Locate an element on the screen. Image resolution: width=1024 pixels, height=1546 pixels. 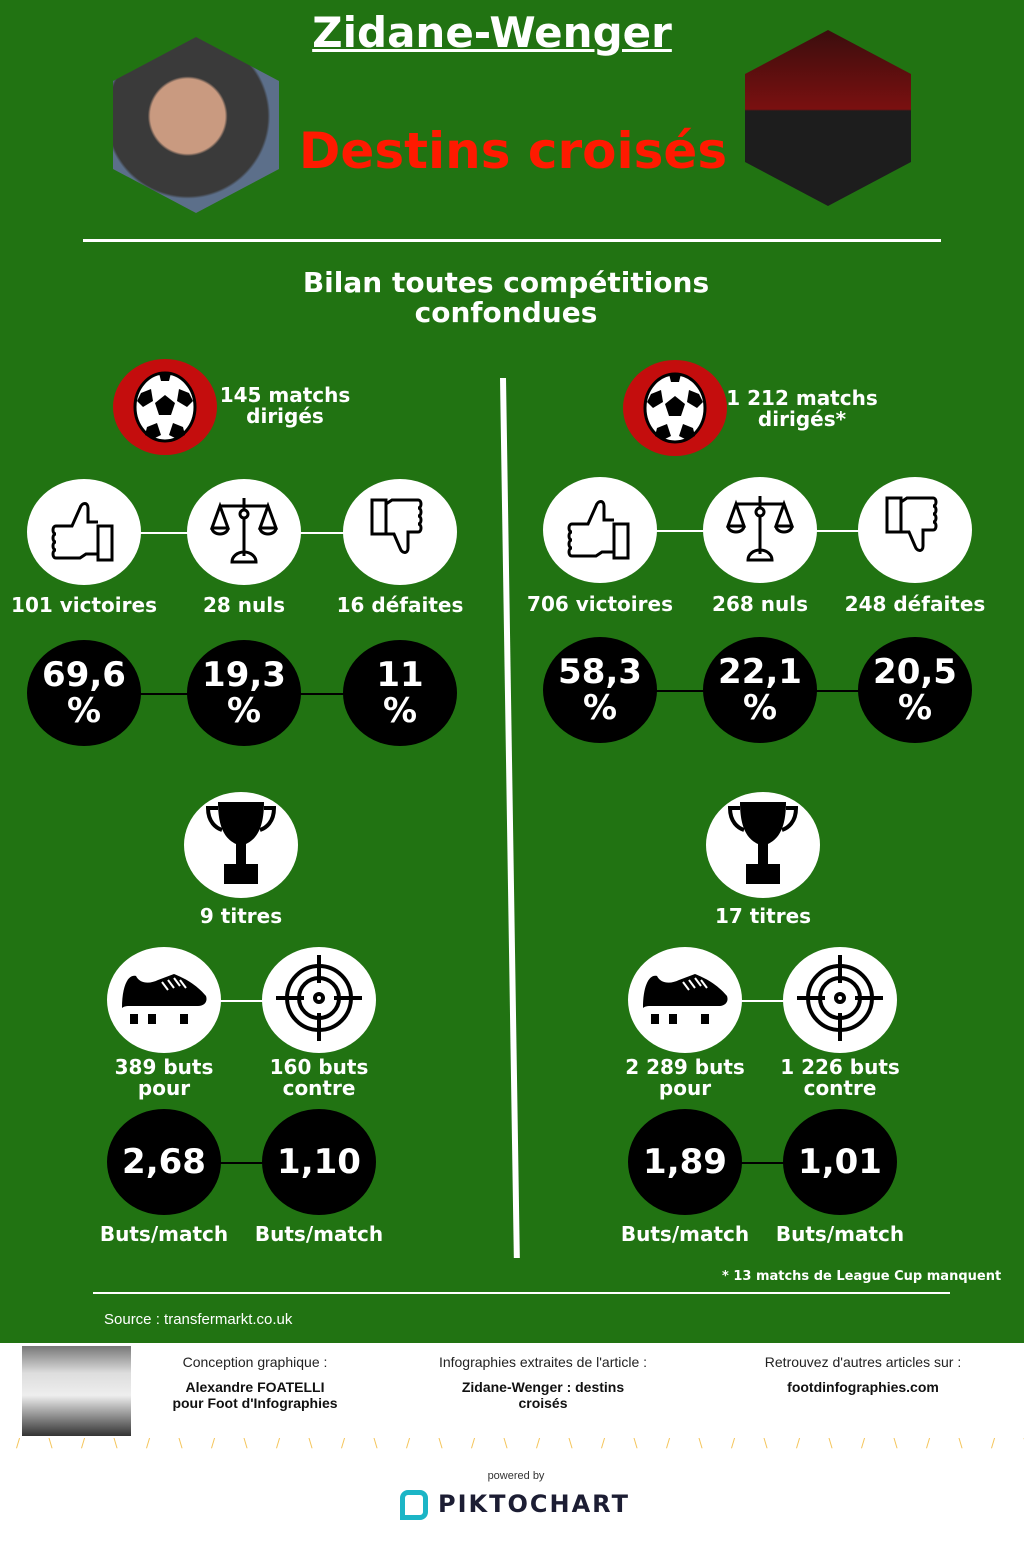
goals-text: 2 289 buts is located at coordinates (685, 1067).